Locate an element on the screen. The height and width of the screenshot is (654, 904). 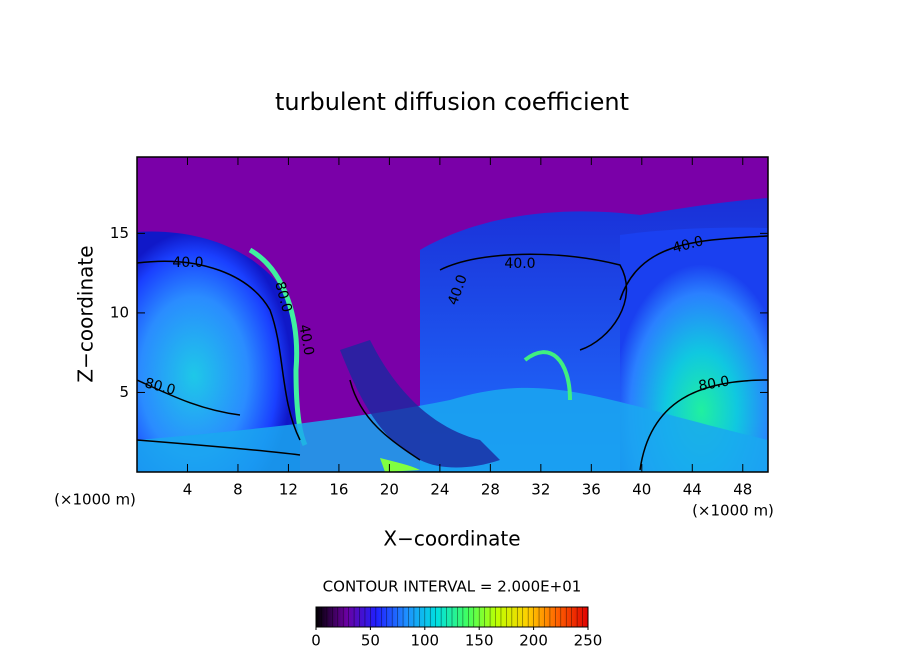
x-tick-label: 24 is located at coordinates (439, 490).